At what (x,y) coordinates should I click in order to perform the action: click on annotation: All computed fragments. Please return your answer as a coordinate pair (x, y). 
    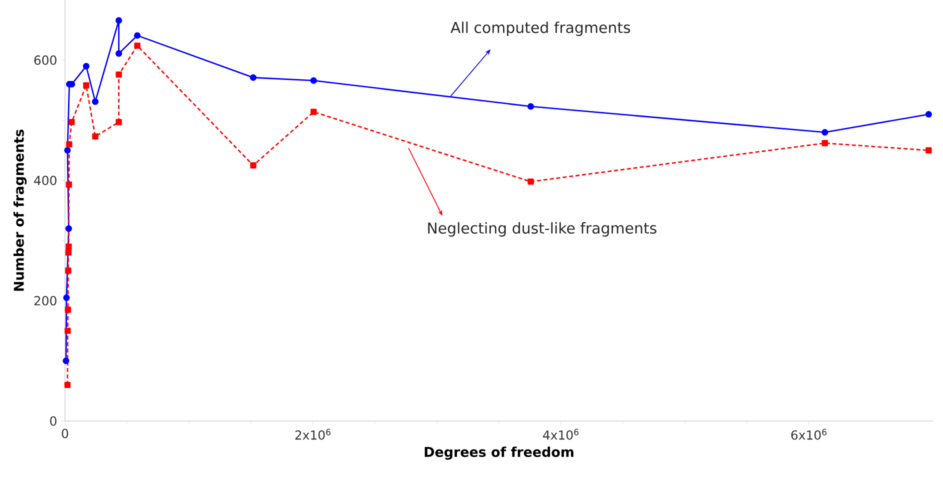
    Looking at the image, I should click on (540, 29).